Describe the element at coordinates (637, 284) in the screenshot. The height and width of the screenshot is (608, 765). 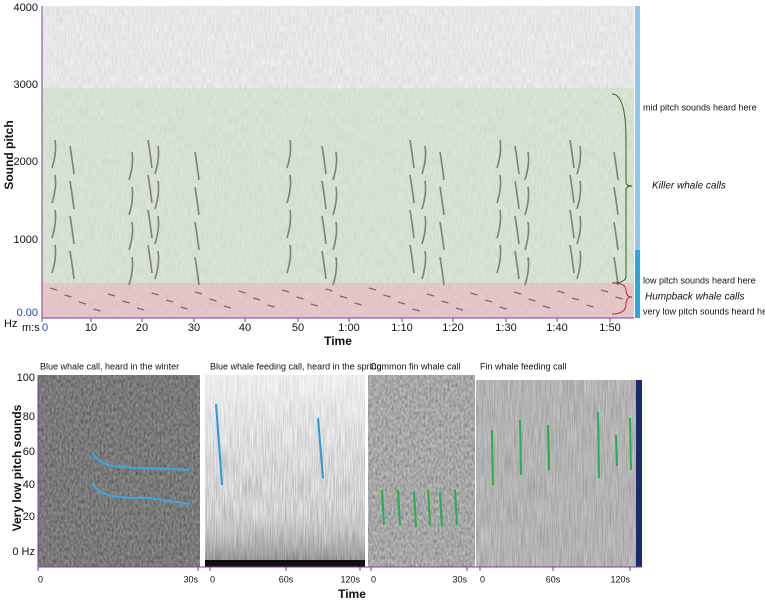
I see `level-bar-high` at that location.